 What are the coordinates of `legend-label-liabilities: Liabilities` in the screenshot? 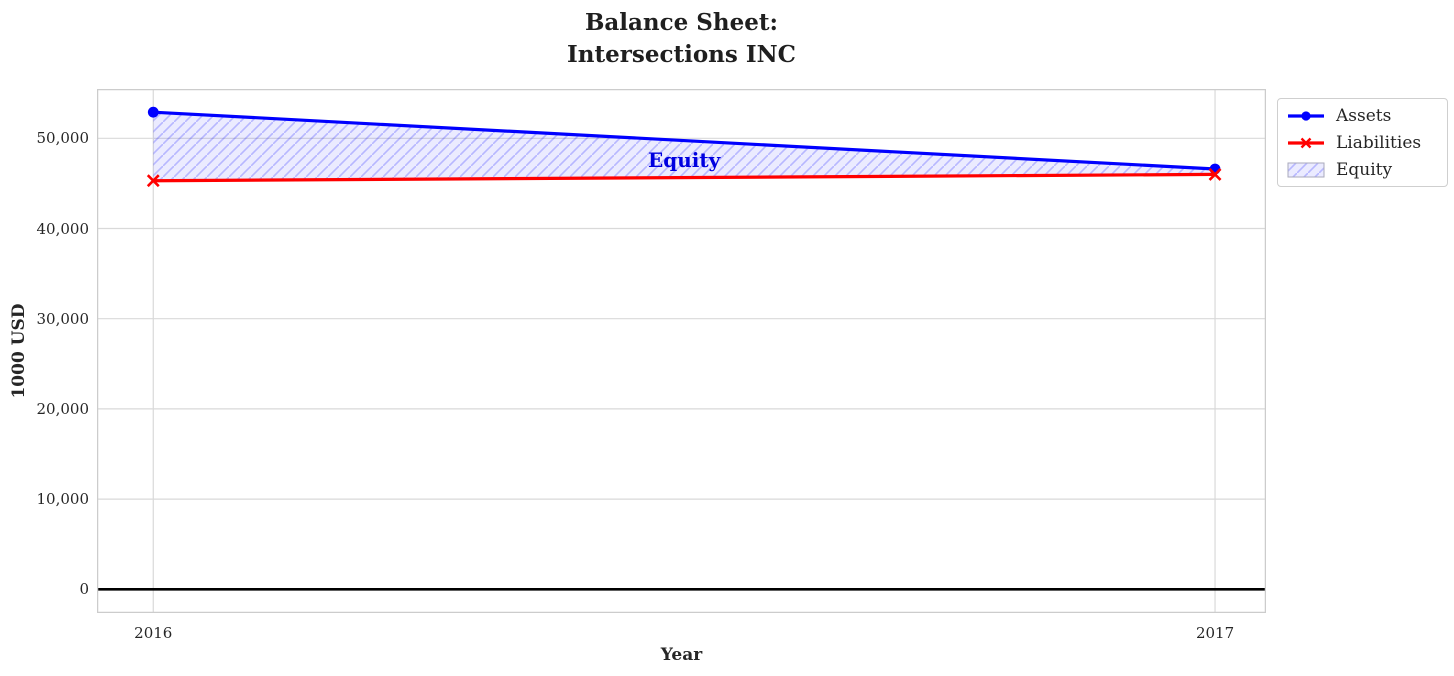 It's located at (1379, 142).